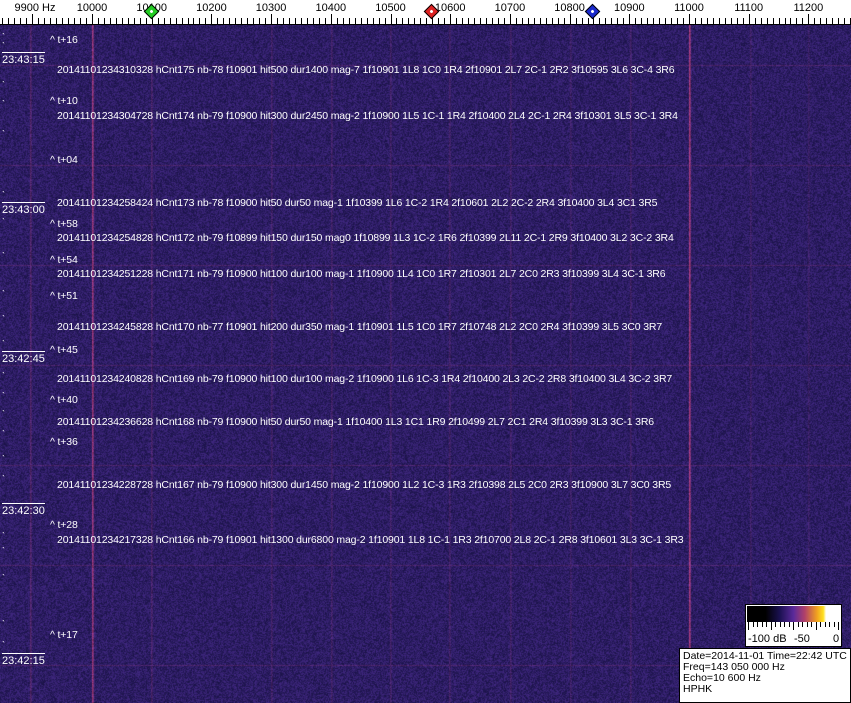 The image size is (851, 703). I want to click on axis-tick-label: 10400, so click(331, 8).